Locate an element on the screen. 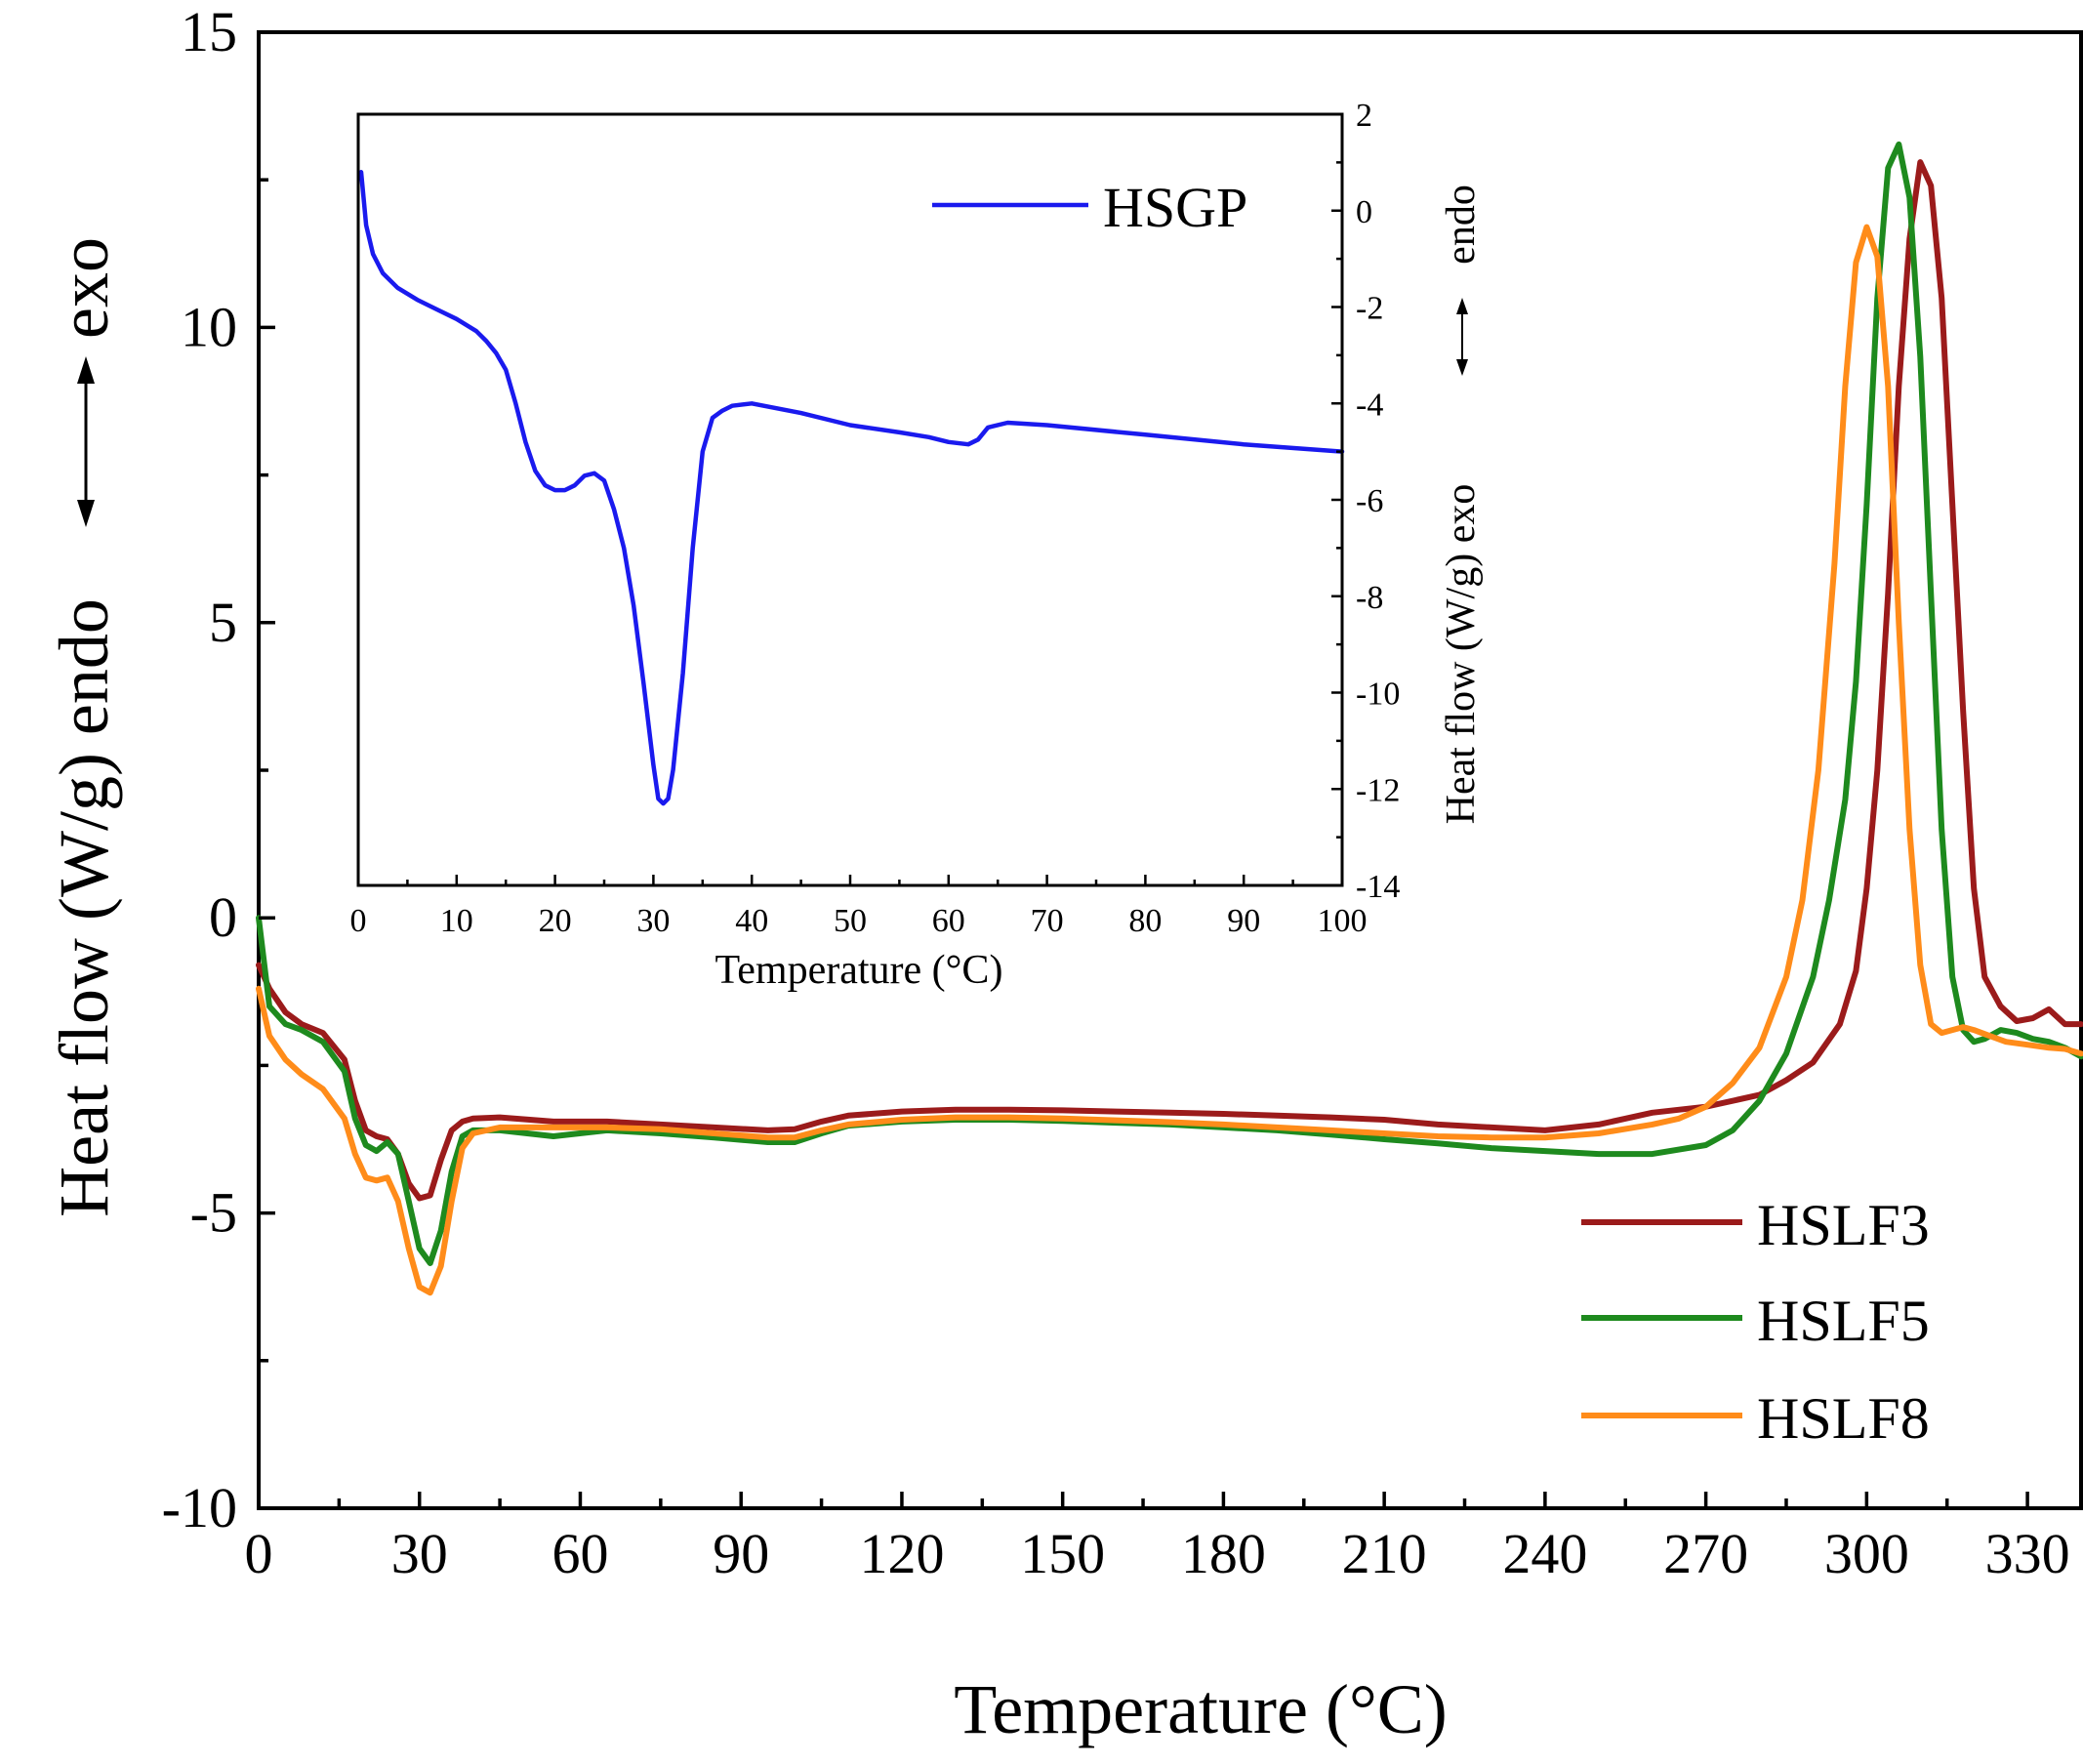  inset-x-tick-label: 10 is located at coordinates (456, 921).